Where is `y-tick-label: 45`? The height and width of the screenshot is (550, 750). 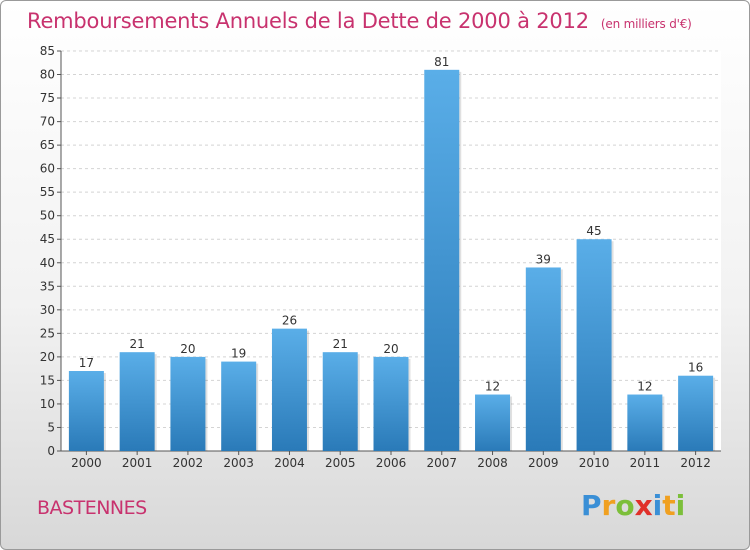
y-tick-label: 45 is located at coordinates (47, 239).